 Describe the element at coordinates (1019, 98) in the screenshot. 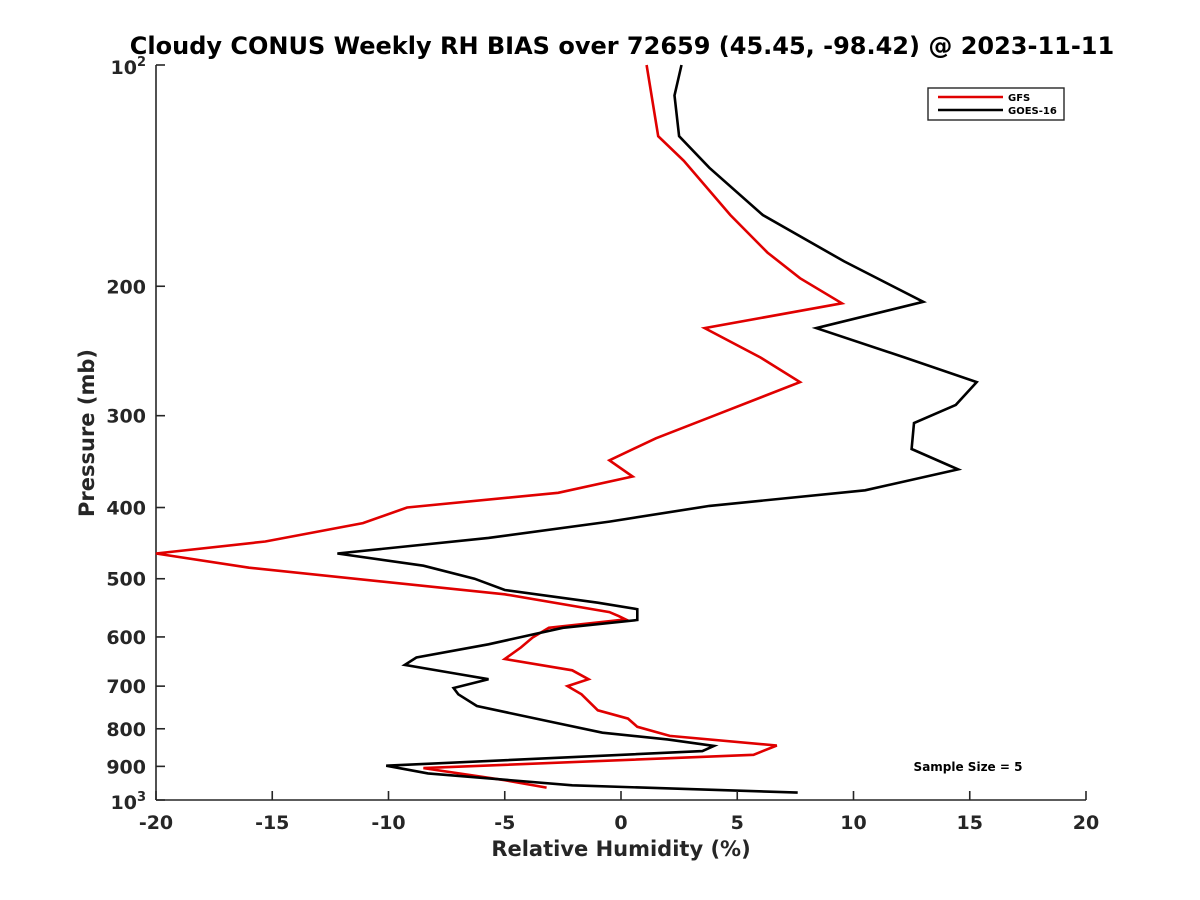

I see `legend-label-gfs: GFS` at that location.